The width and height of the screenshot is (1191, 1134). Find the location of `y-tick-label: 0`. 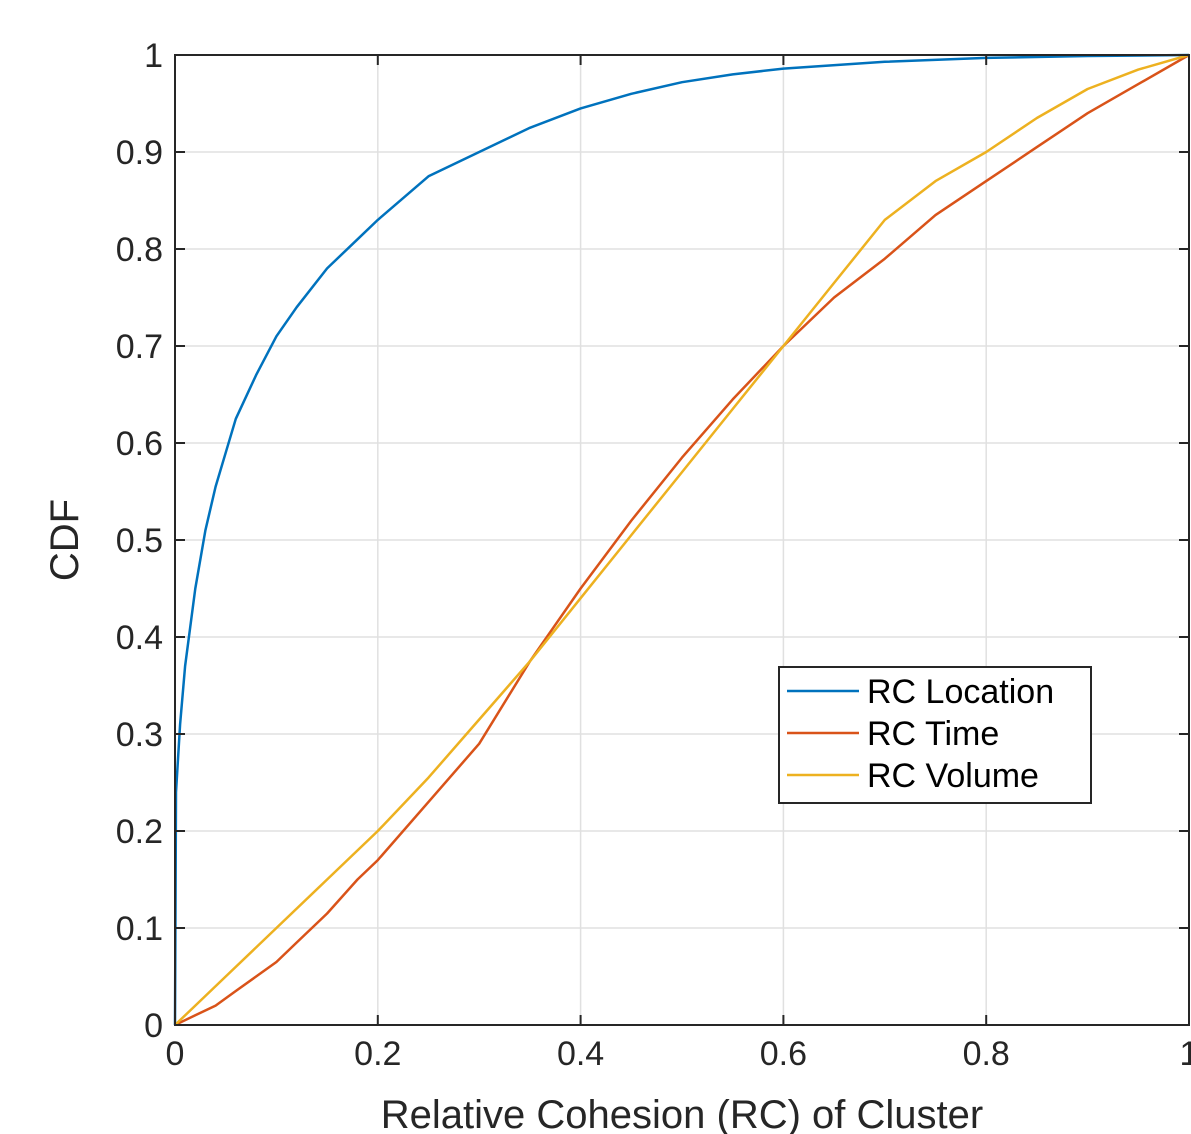

y-tick-label: 0 is located at coordinates (153, 1026).